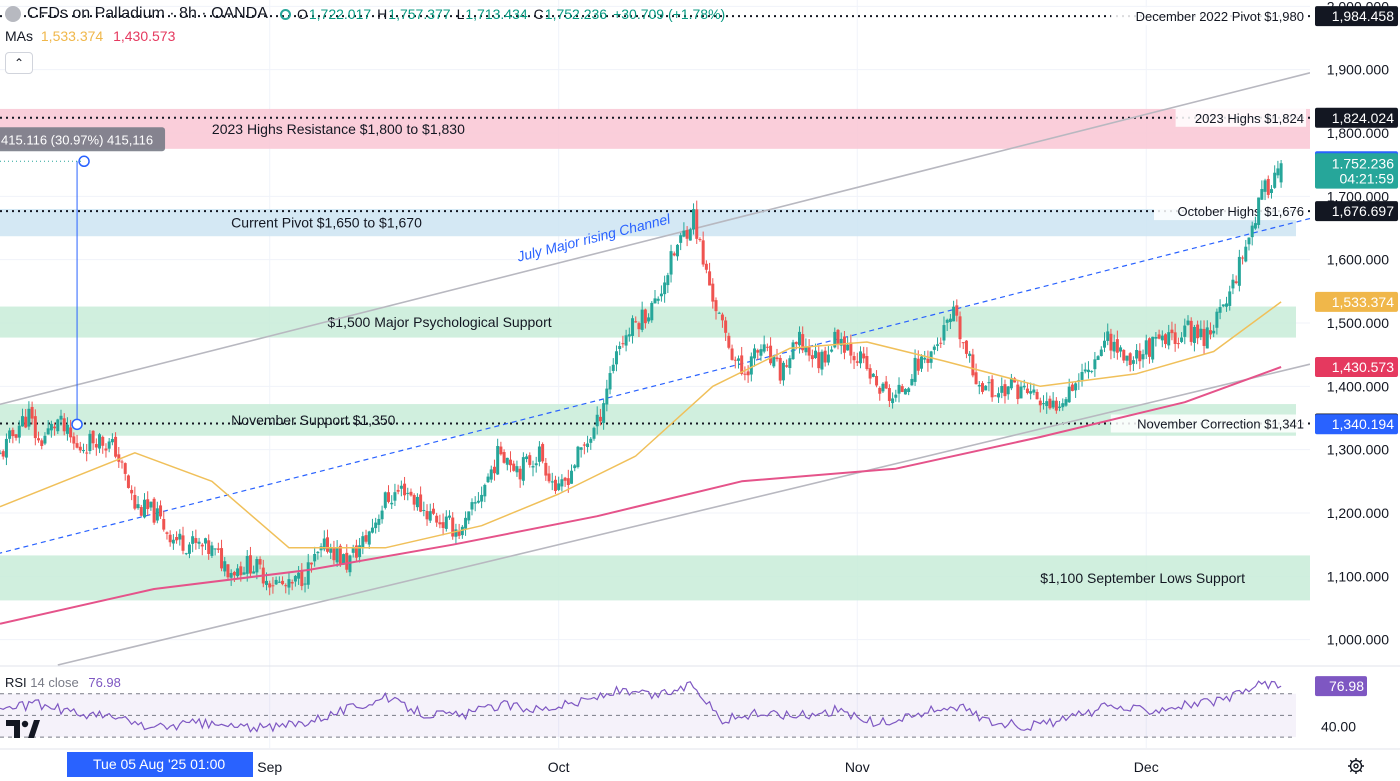  Describe the element at coordinates (19, 63) in the screenshot. I see `chevron-up-icon: ⌃` at that location.